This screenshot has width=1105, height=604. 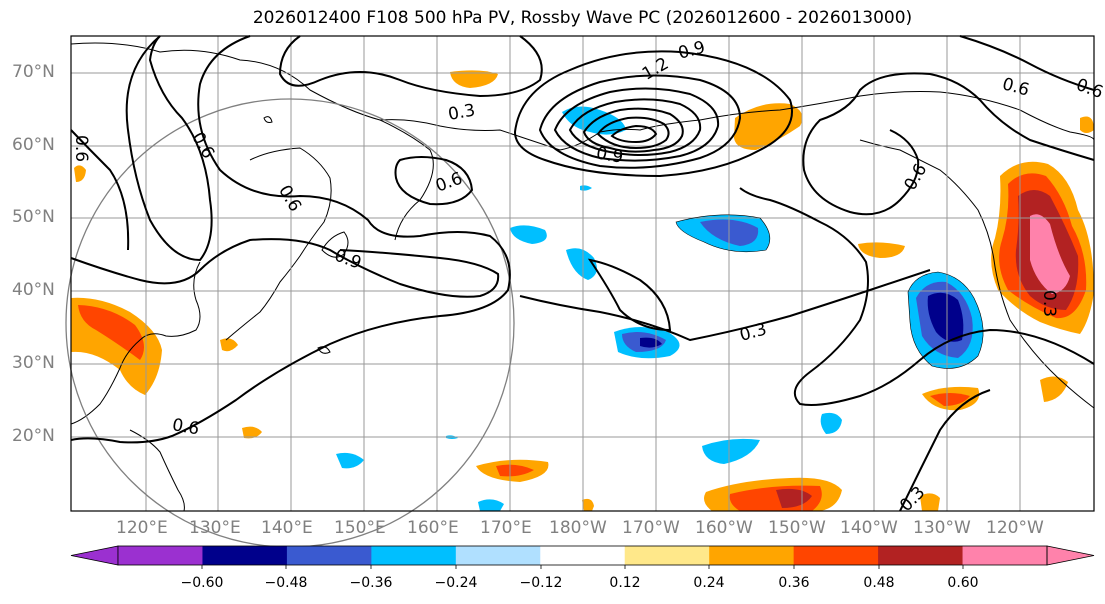 I want to click on colorbar-tick-label: 0.12, so click(x=625, y=583).